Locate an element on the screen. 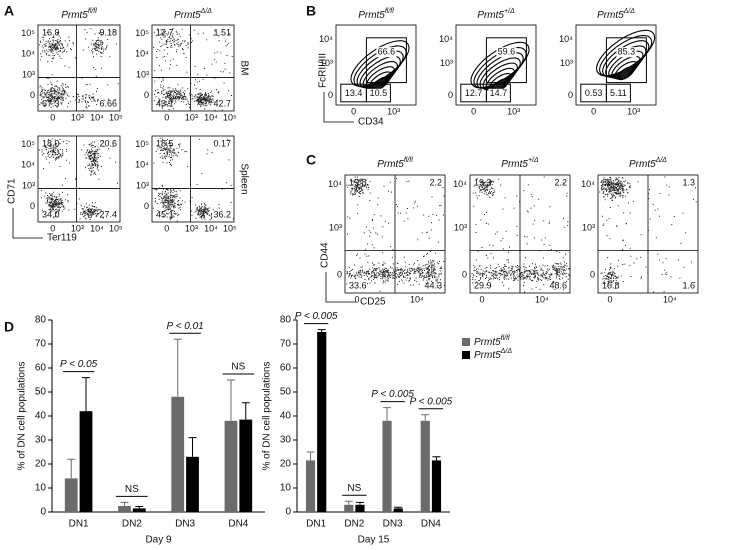  quadrant-value: 29.9 is located at coordinates (483, 285).